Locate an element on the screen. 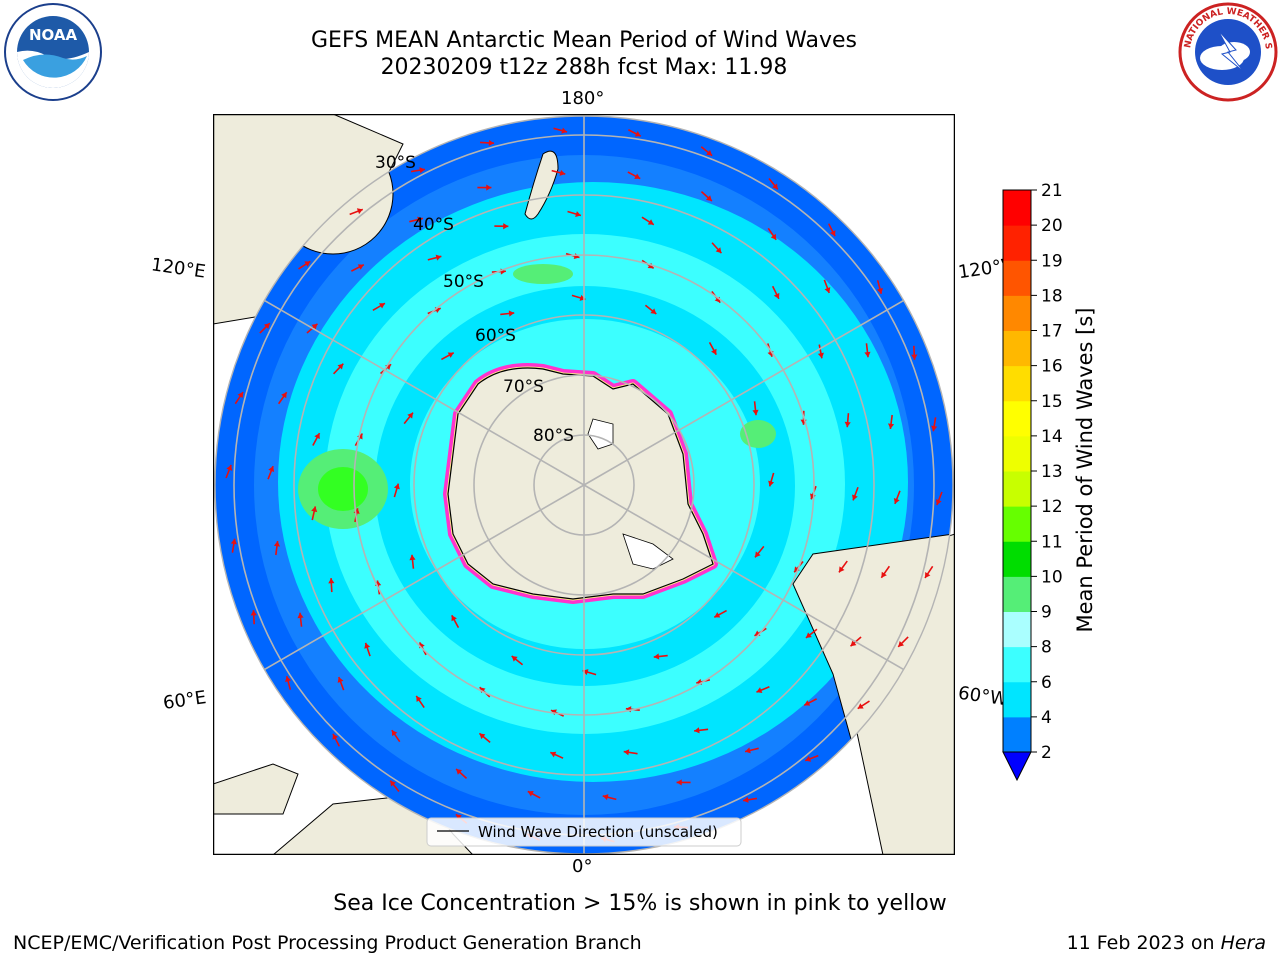 The width and height of the screenshot is (1280, 960). footer-date: 11 Feb 2023 on is located at coordinates (1143, 943).